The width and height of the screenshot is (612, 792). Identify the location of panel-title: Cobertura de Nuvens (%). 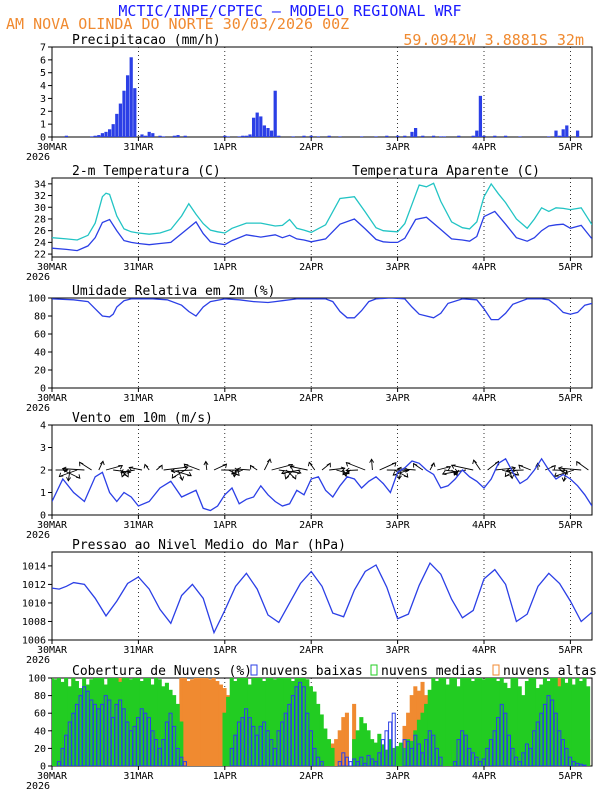
(162, 671).